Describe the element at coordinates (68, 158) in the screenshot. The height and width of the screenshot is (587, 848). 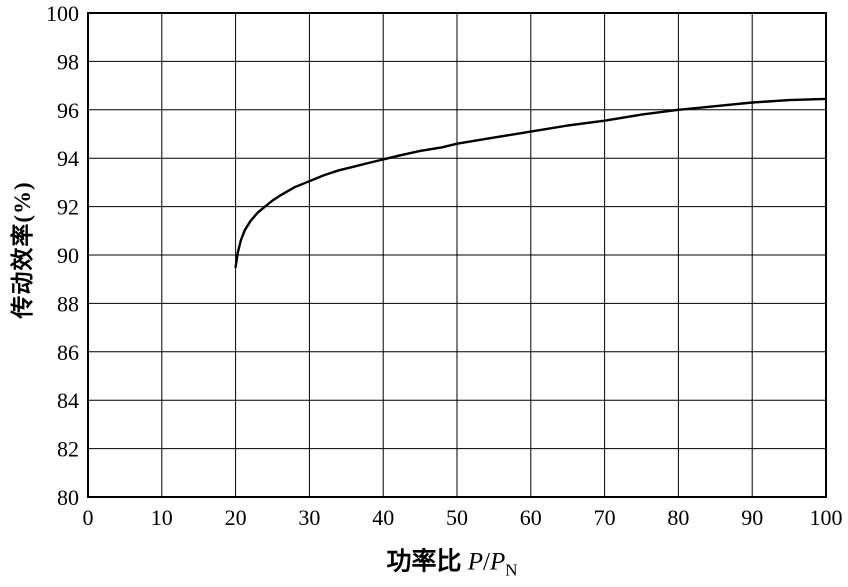
I see `y-tick-label: 94` at that location.